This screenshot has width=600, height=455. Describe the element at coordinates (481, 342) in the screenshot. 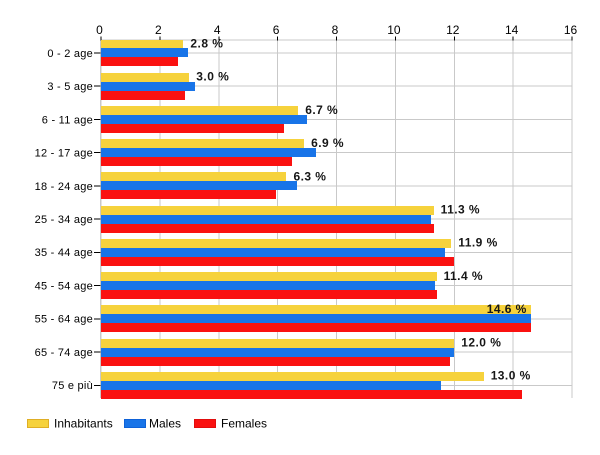

I see `svg-text: 12.0 %` at that location.